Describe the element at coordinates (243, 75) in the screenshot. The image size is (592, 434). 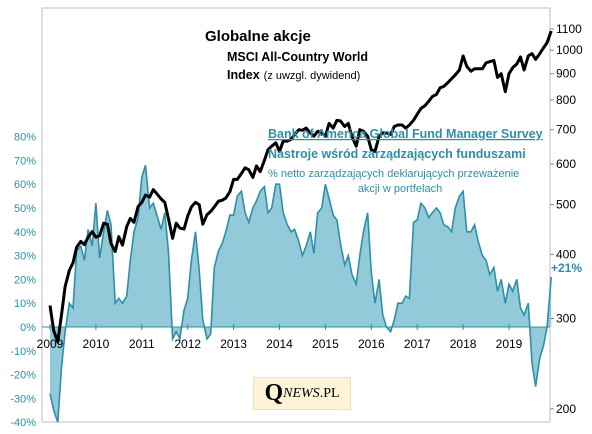
I see `title-index: Index` at that location.